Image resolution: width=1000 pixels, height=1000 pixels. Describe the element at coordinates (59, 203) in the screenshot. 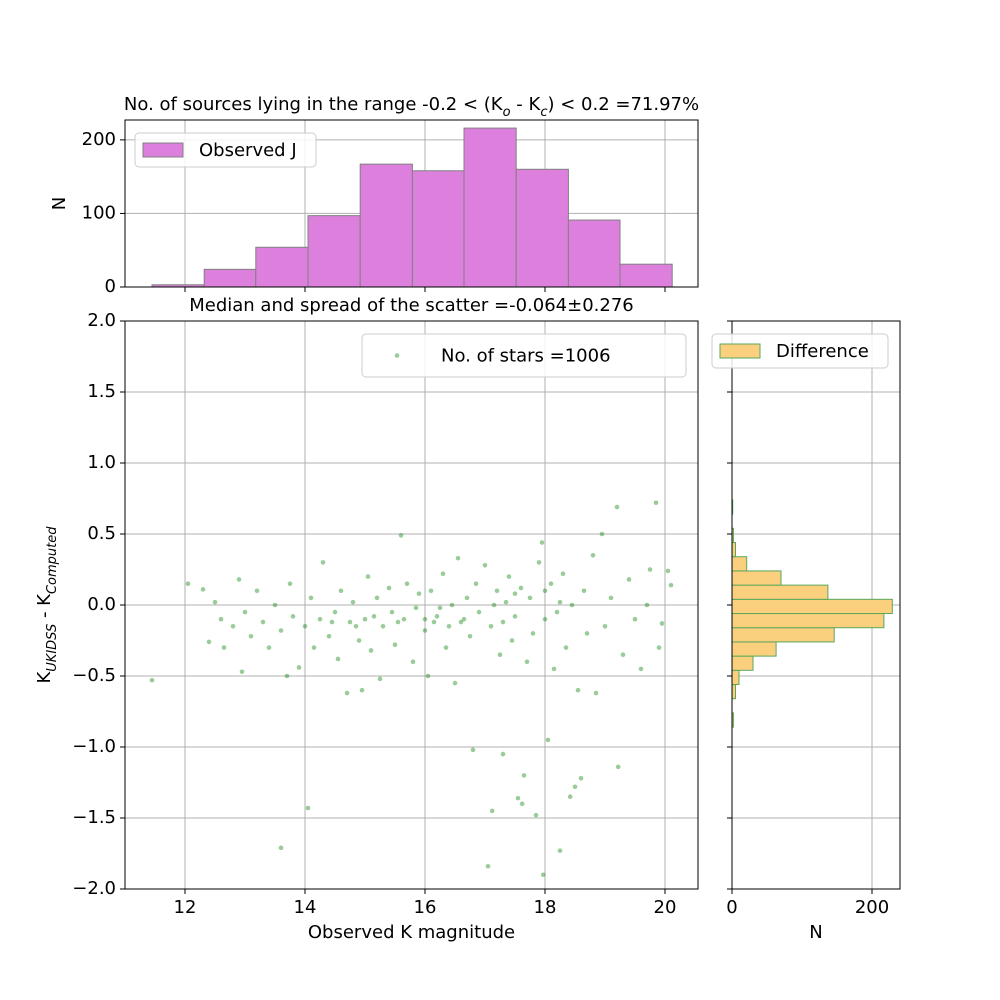

I see `y-axis-label: N` at that location.